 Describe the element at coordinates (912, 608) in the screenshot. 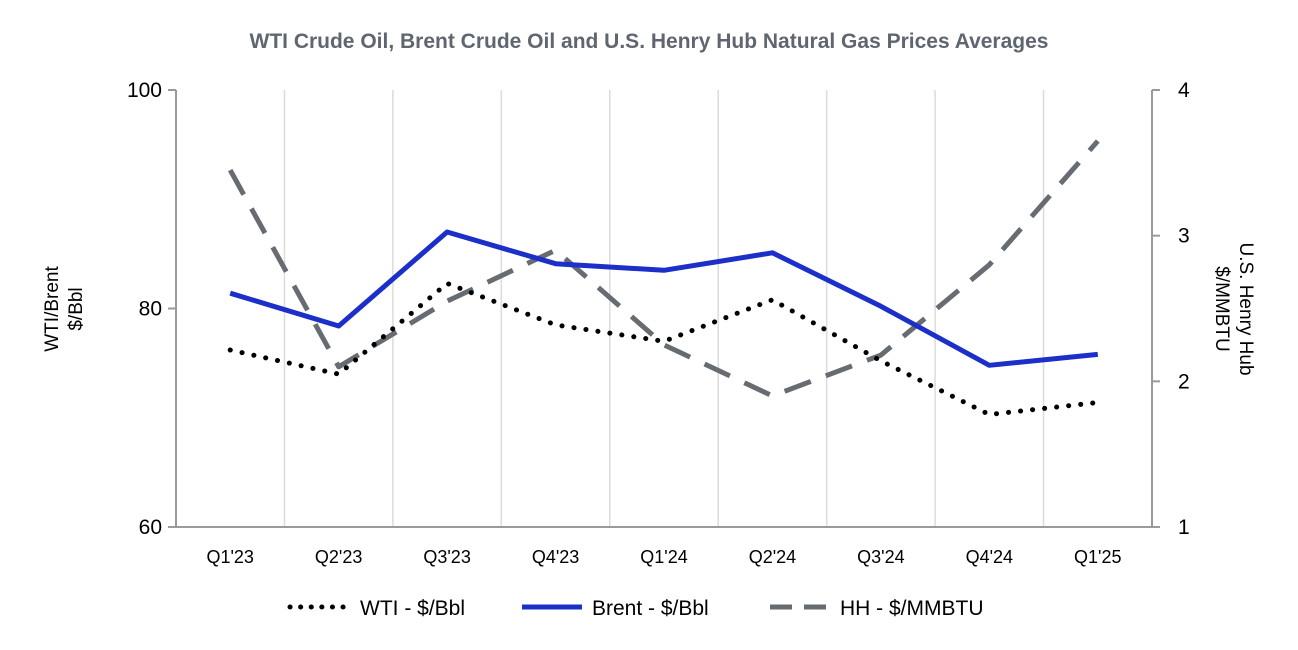

I see `legend-label-hh: HH - $/MMBTU` at that location.